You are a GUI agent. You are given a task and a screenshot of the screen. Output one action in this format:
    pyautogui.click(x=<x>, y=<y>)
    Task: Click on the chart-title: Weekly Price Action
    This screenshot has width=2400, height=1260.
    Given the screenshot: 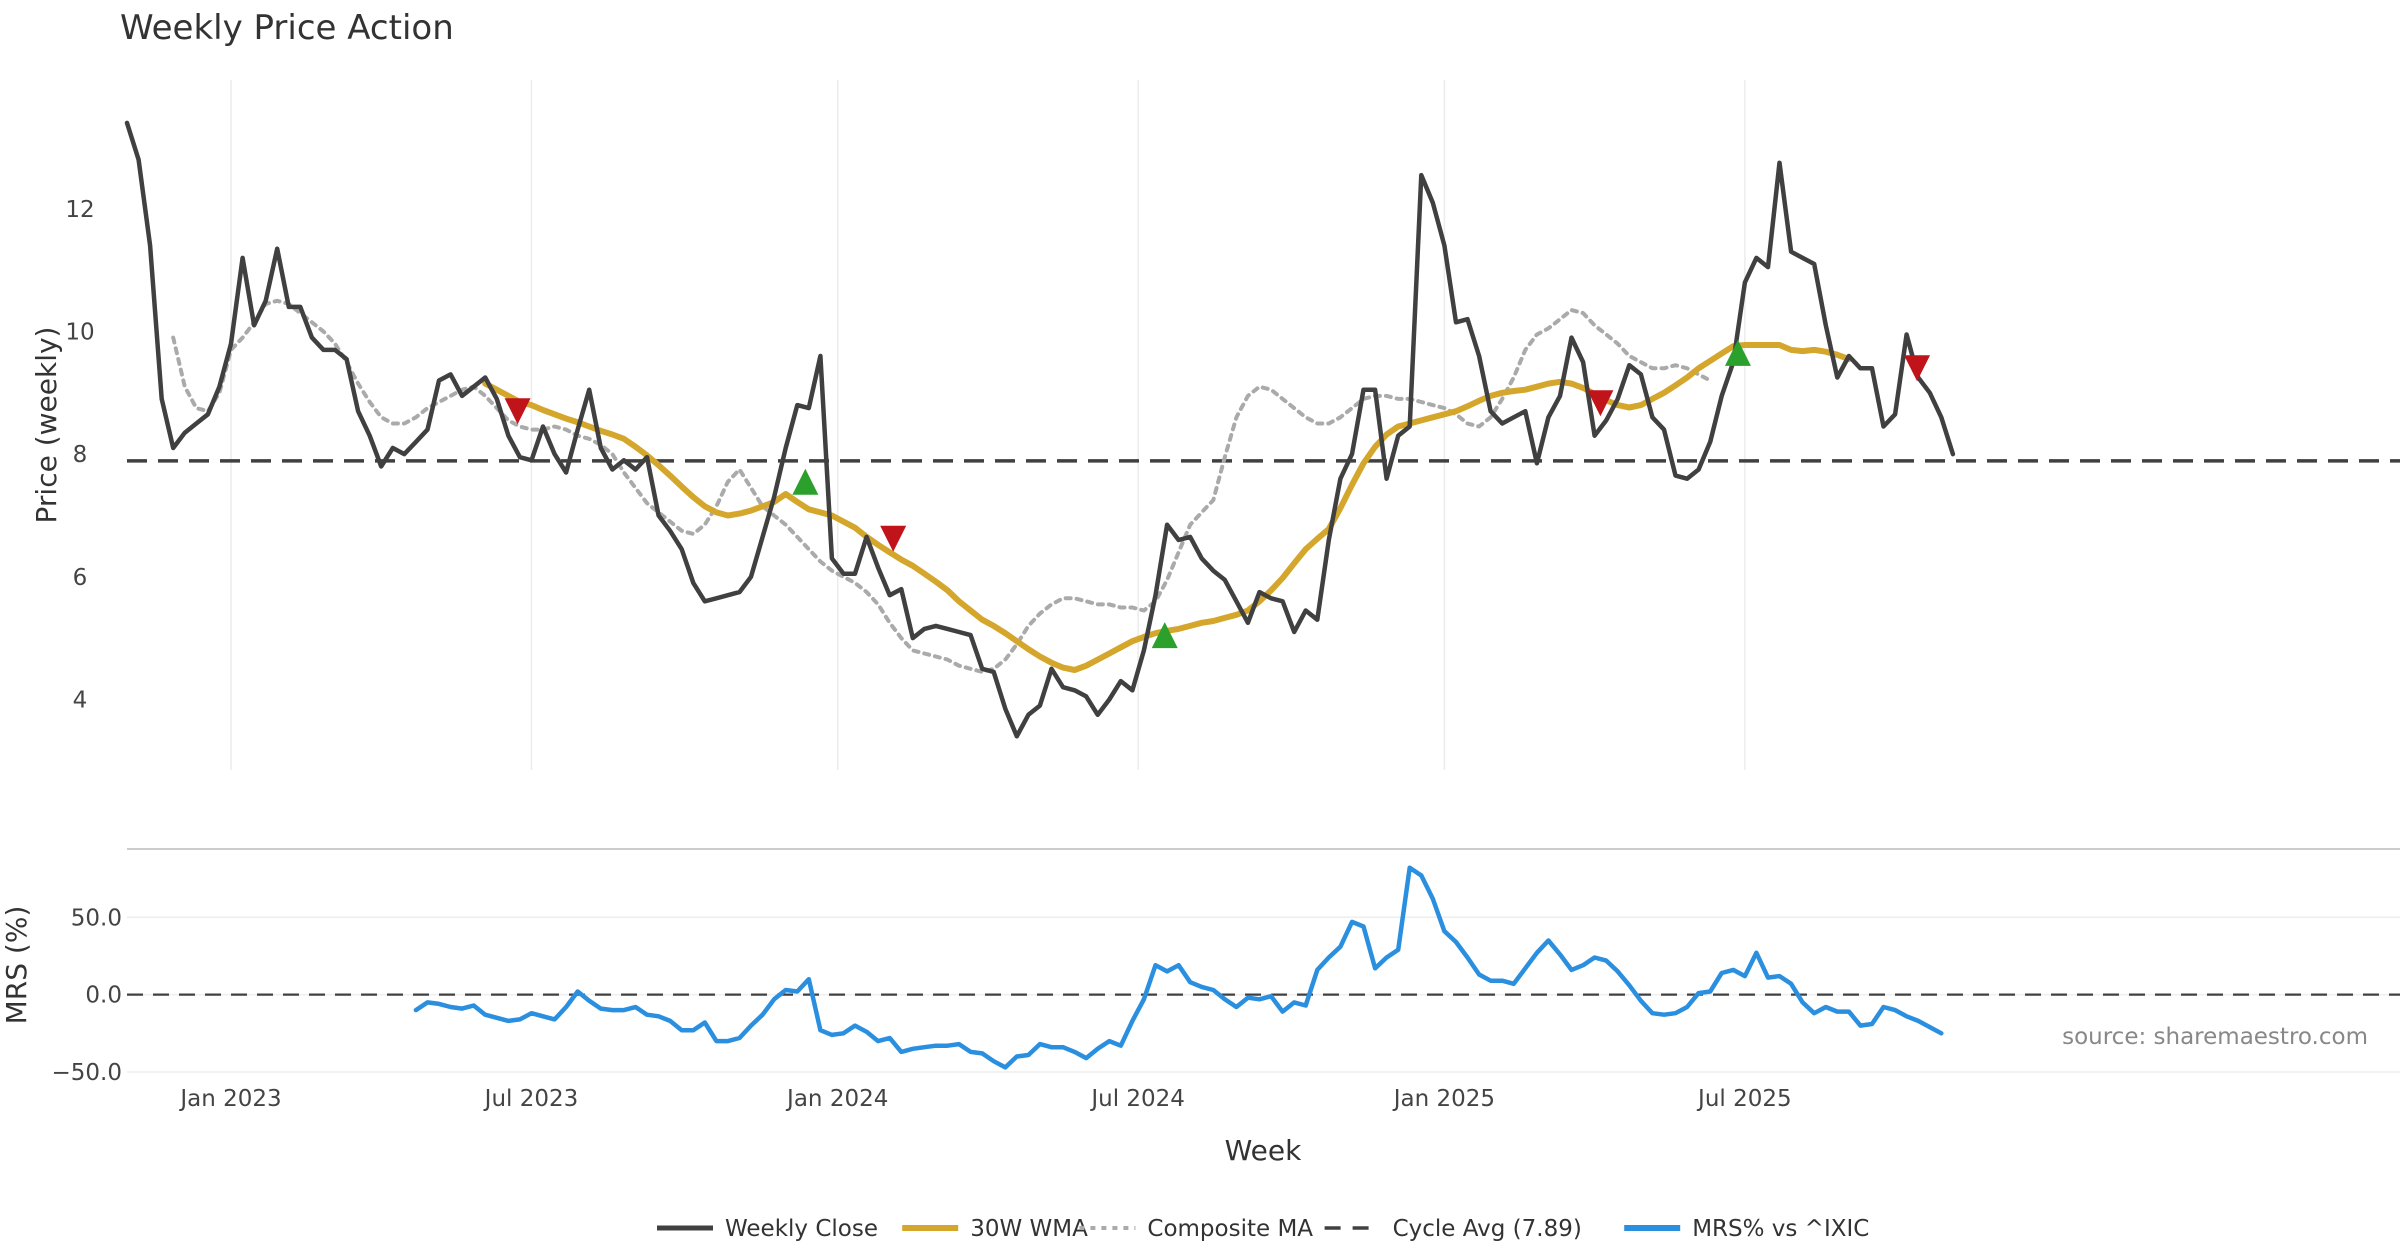 What is the action you would take?
    pyautogui.click(x=287, y=28)
    